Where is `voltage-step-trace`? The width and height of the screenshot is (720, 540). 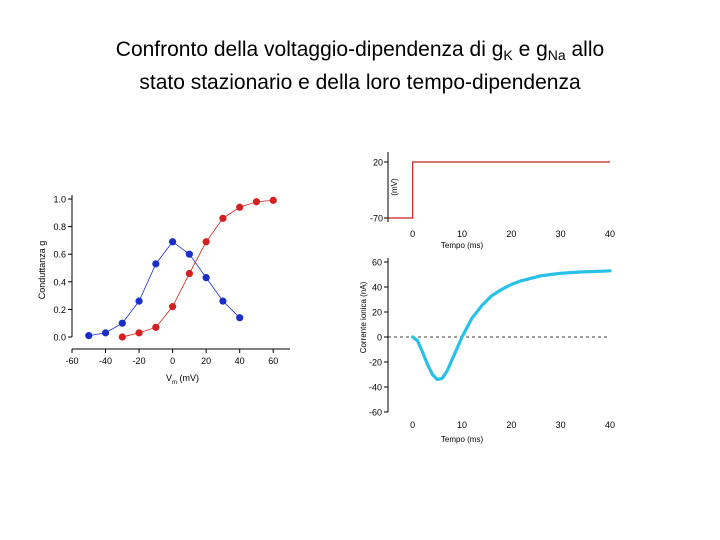 voltage-step-trace is located at coordinates (499, 190).